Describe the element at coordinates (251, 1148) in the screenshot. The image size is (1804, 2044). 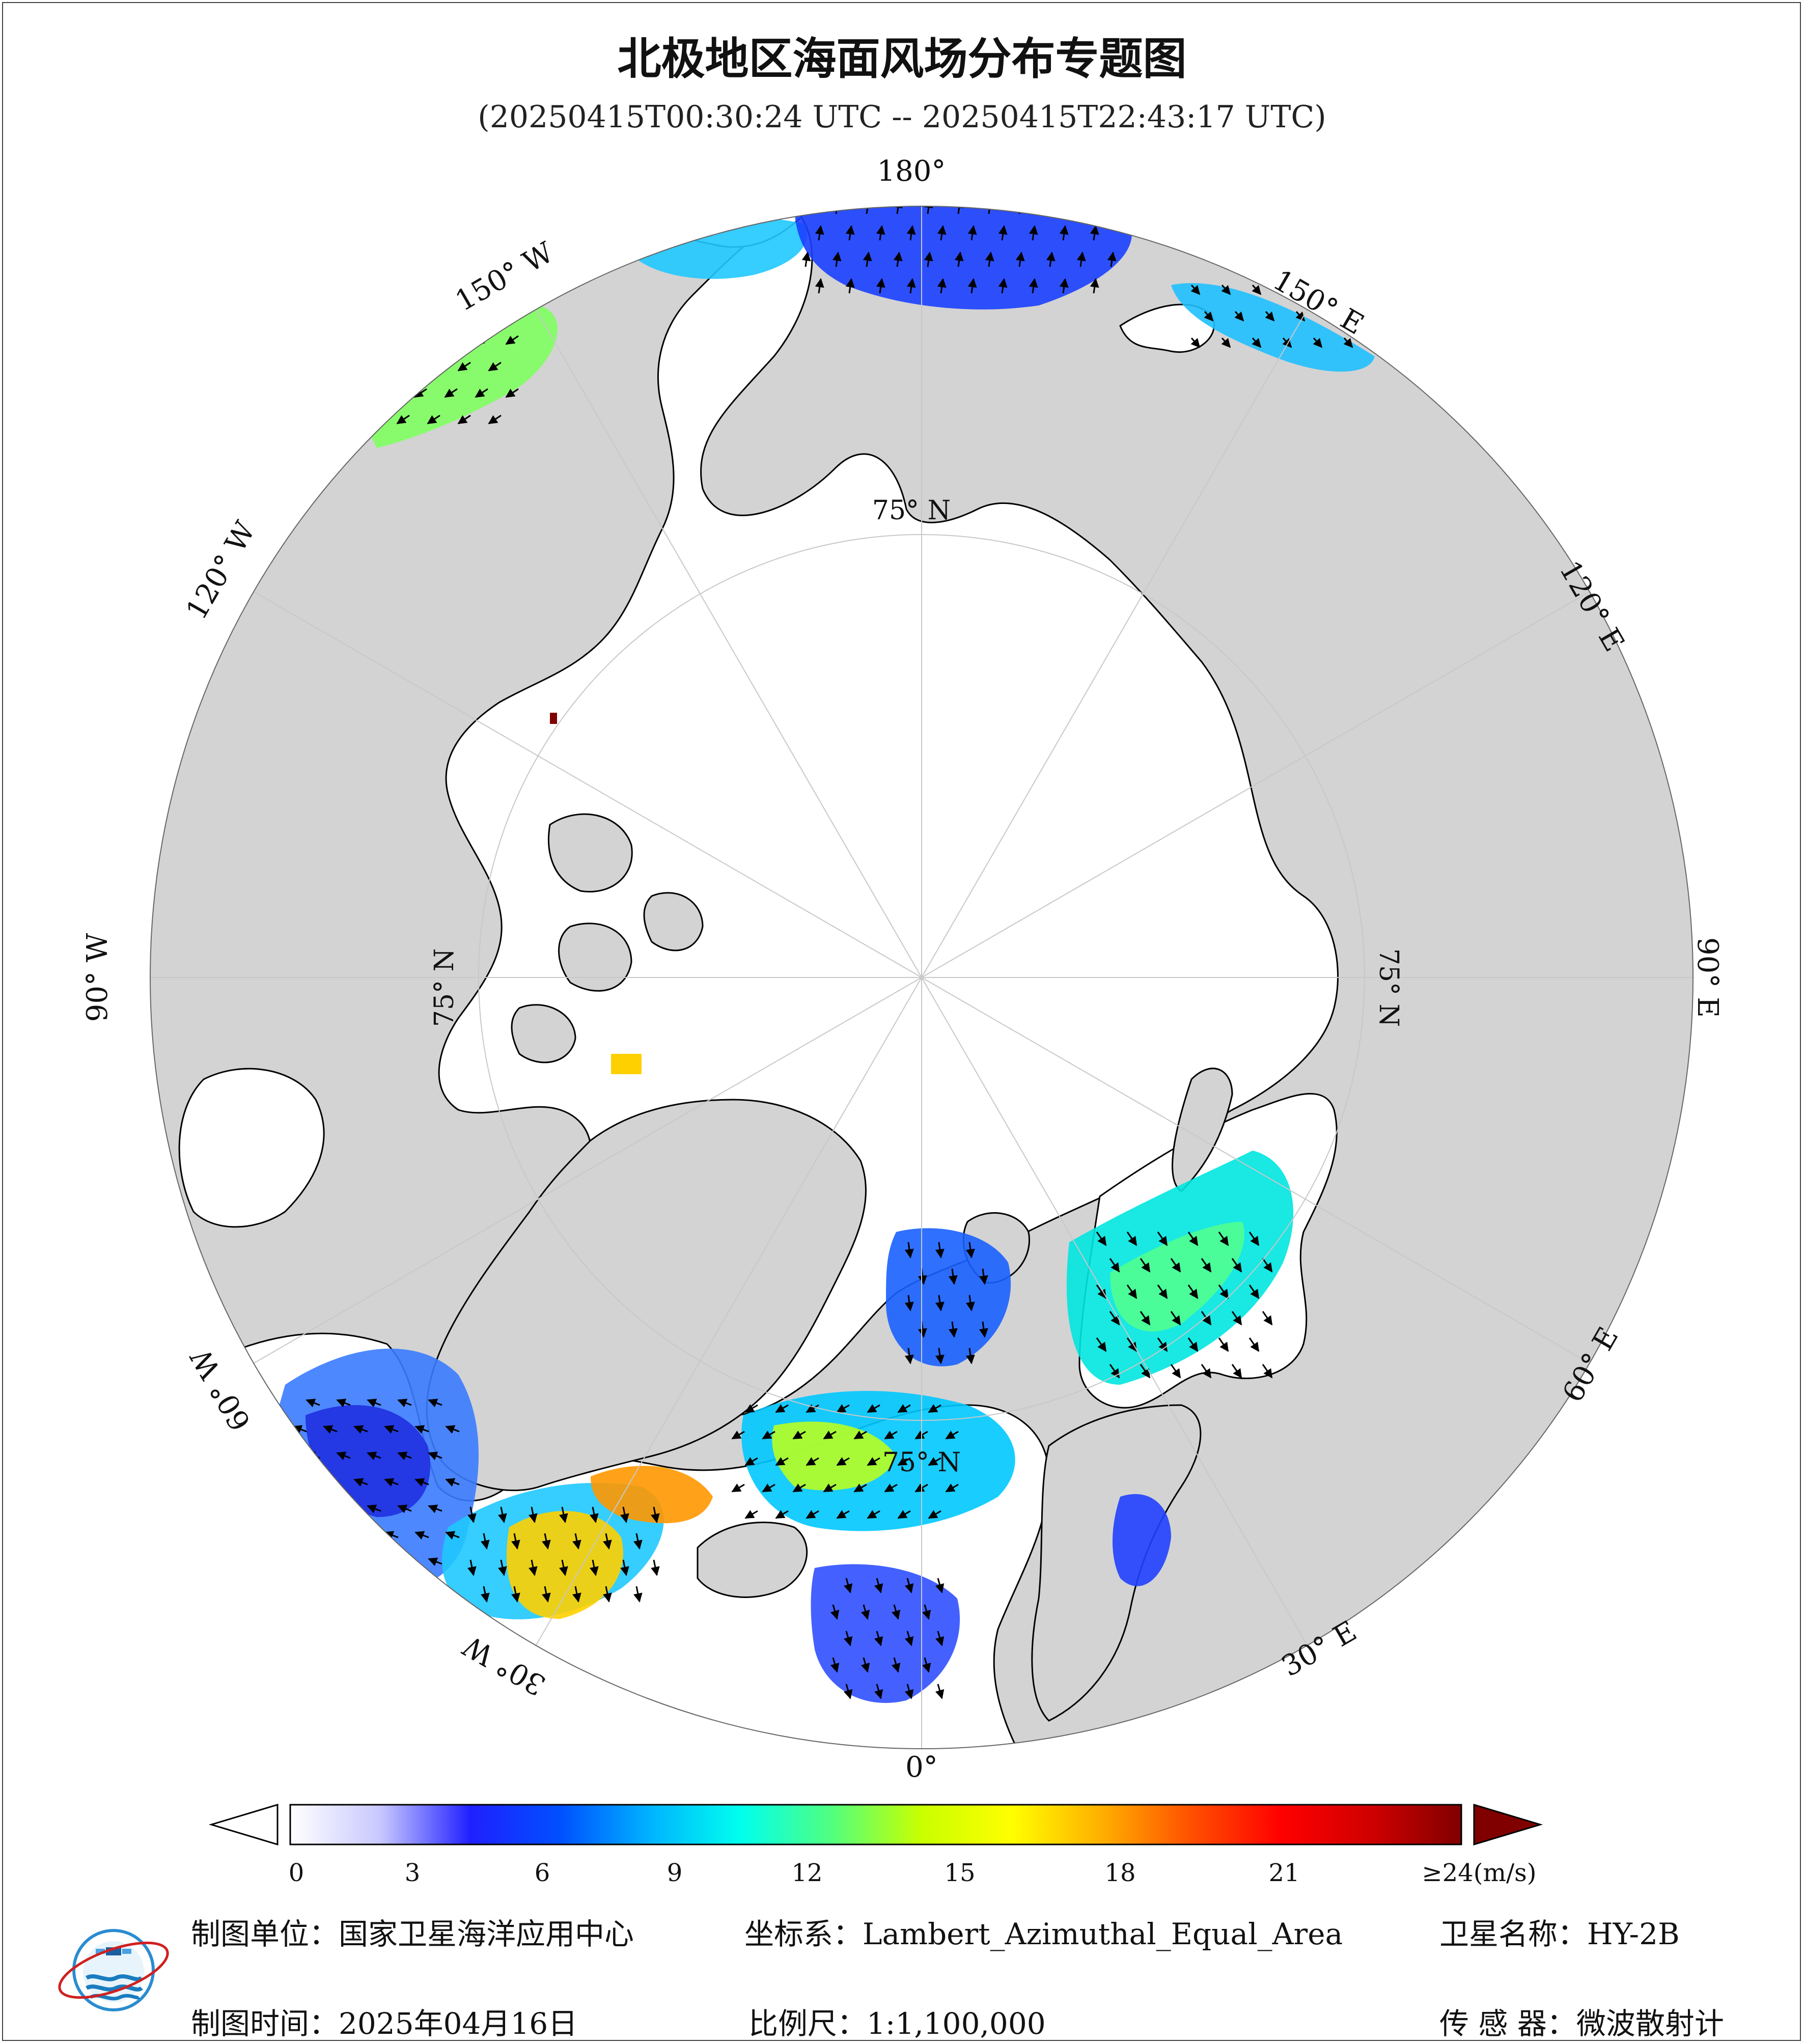
I see `hudson-bay` at that location.